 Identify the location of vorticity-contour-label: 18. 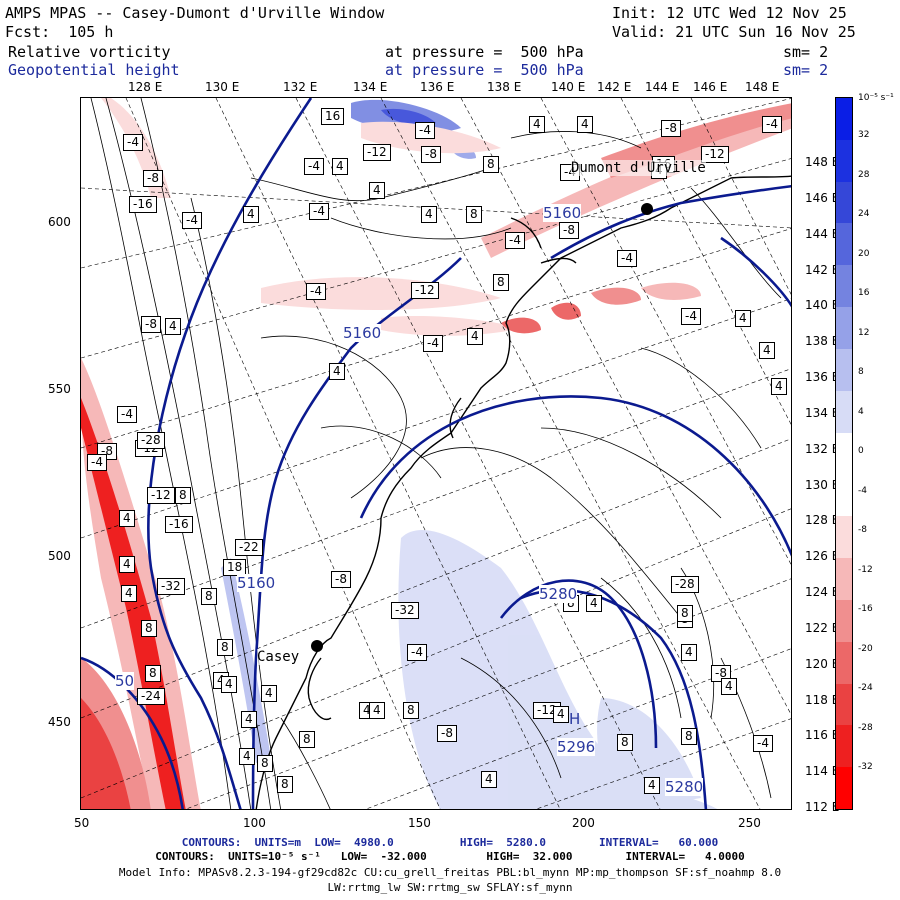
(235, 567).